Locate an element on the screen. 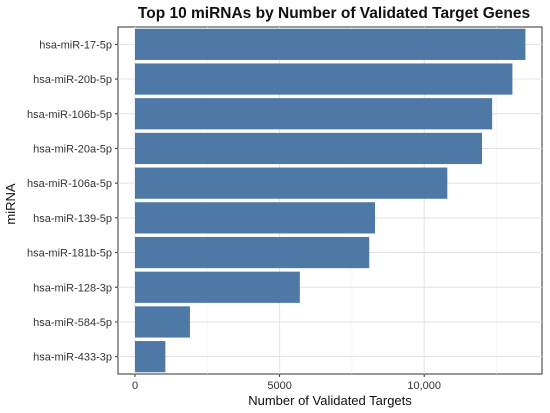 This screenshot has height=413, width=550. bar-hsa-miR-106b-5p is located at coordinates (314, 114).